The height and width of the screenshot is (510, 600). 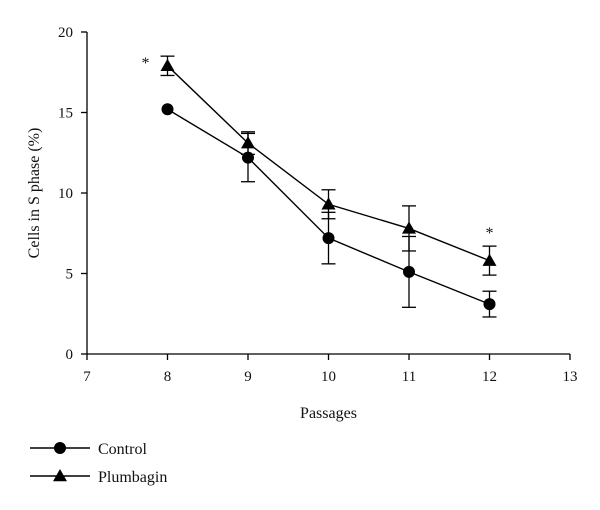 I want to click on y-tick-label: 10, so click(x=65, y=194).